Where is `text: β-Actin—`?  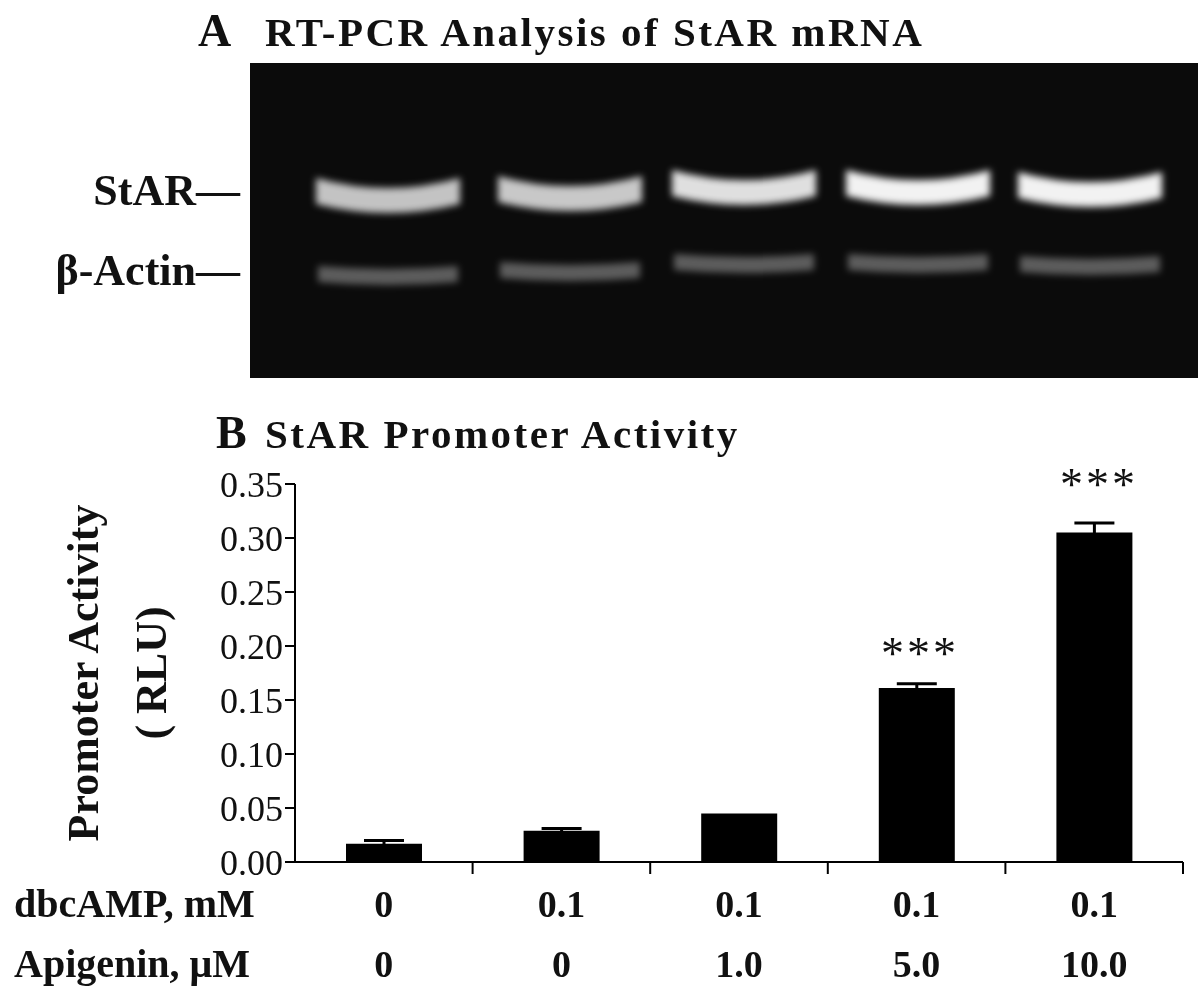 text: β-Actin— is located at coordinates (148, 270).